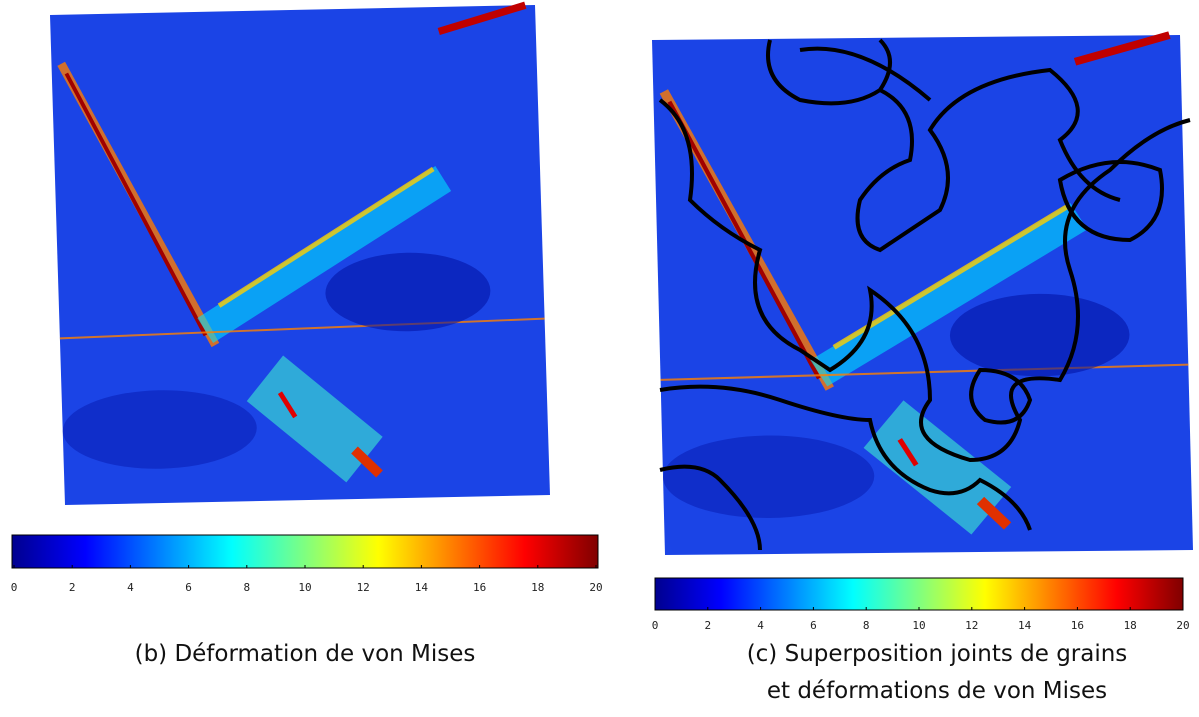  Describe the element at coordinates (937, 691) in the screenshot. I see `caption: et déformations de von Mises` at that location.